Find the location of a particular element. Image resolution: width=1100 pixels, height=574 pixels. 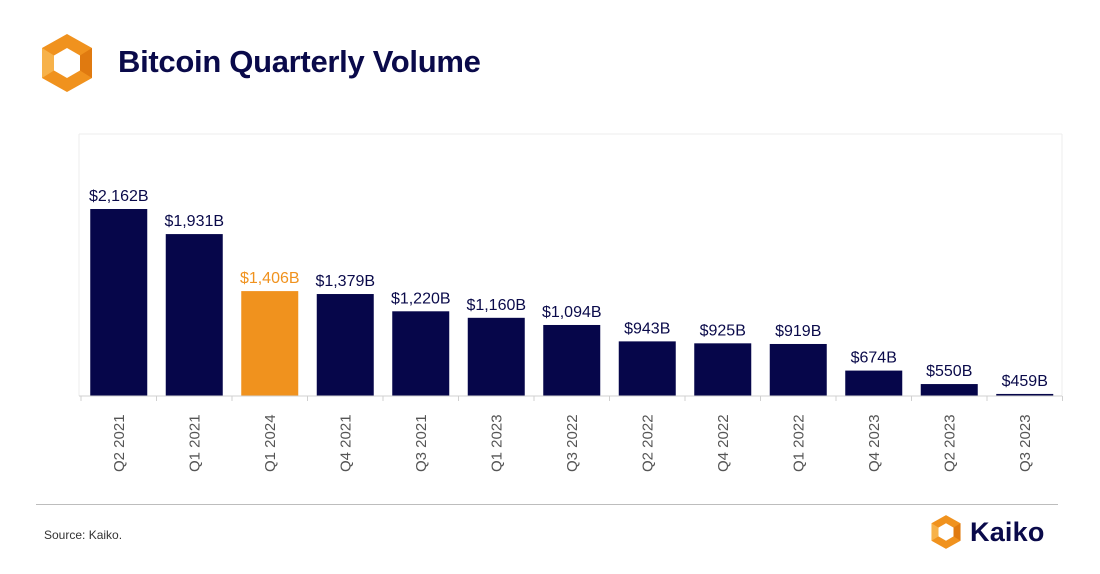

data-label: $459B is located at coordinates (1025, 381).